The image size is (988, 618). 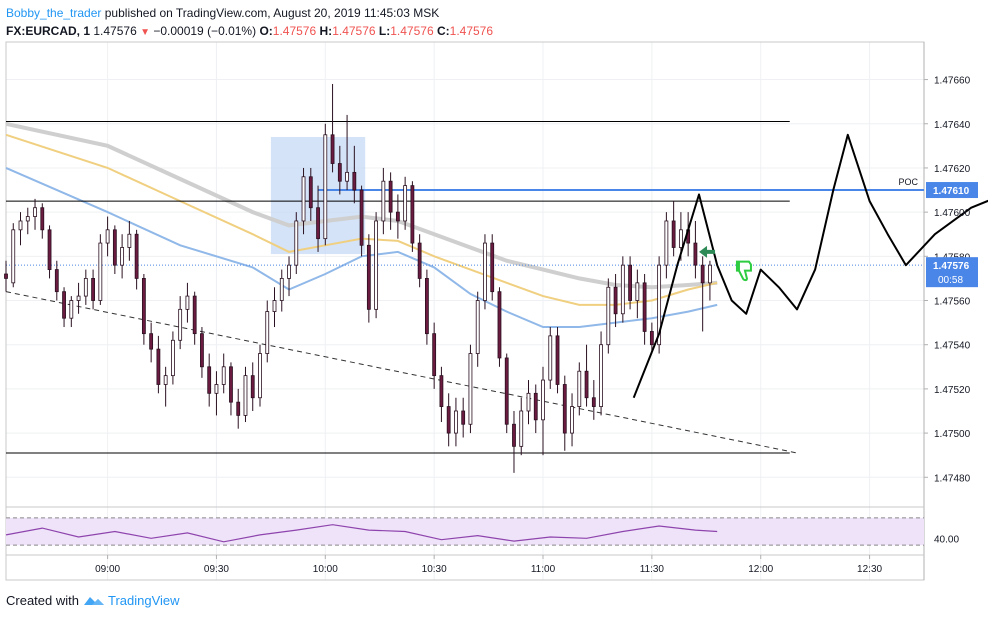 What do you see at coordinates (205, 31) in the screenshot?
I see `price-change: −0.00019 (−0.01%)` at bounding box center [205, 31].